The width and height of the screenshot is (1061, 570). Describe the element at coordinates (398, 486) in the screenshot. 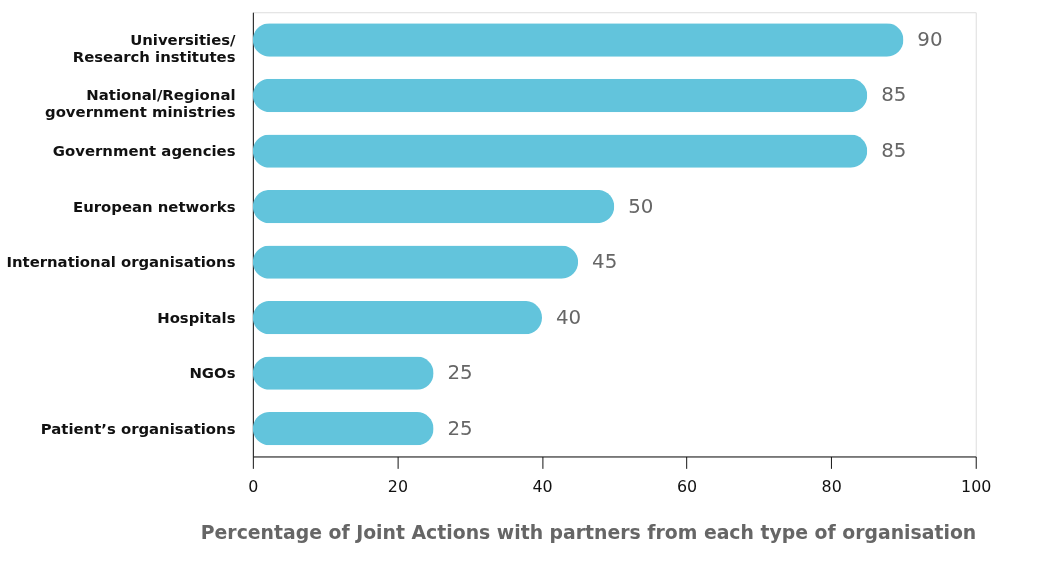

I see `x-tick-label: 20` at that location.